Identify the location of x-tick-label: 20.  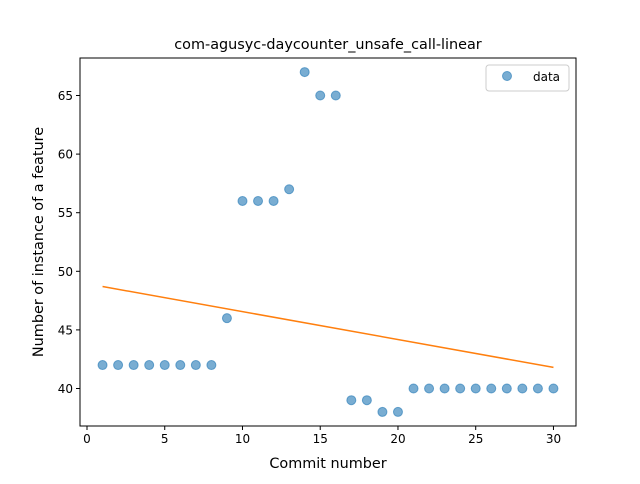
(397, 439).